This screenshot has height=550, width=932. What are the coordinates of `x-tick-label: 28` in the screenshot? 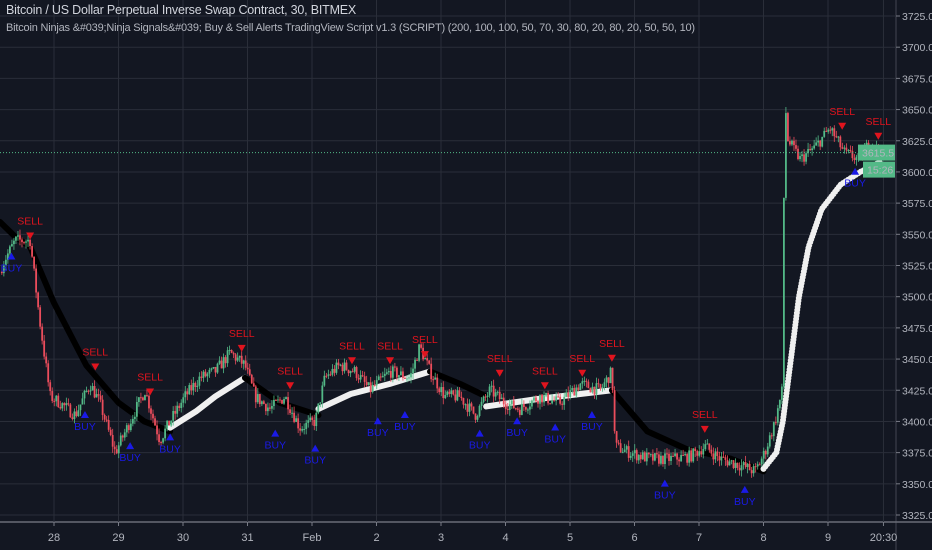 It's located at (54, 538).